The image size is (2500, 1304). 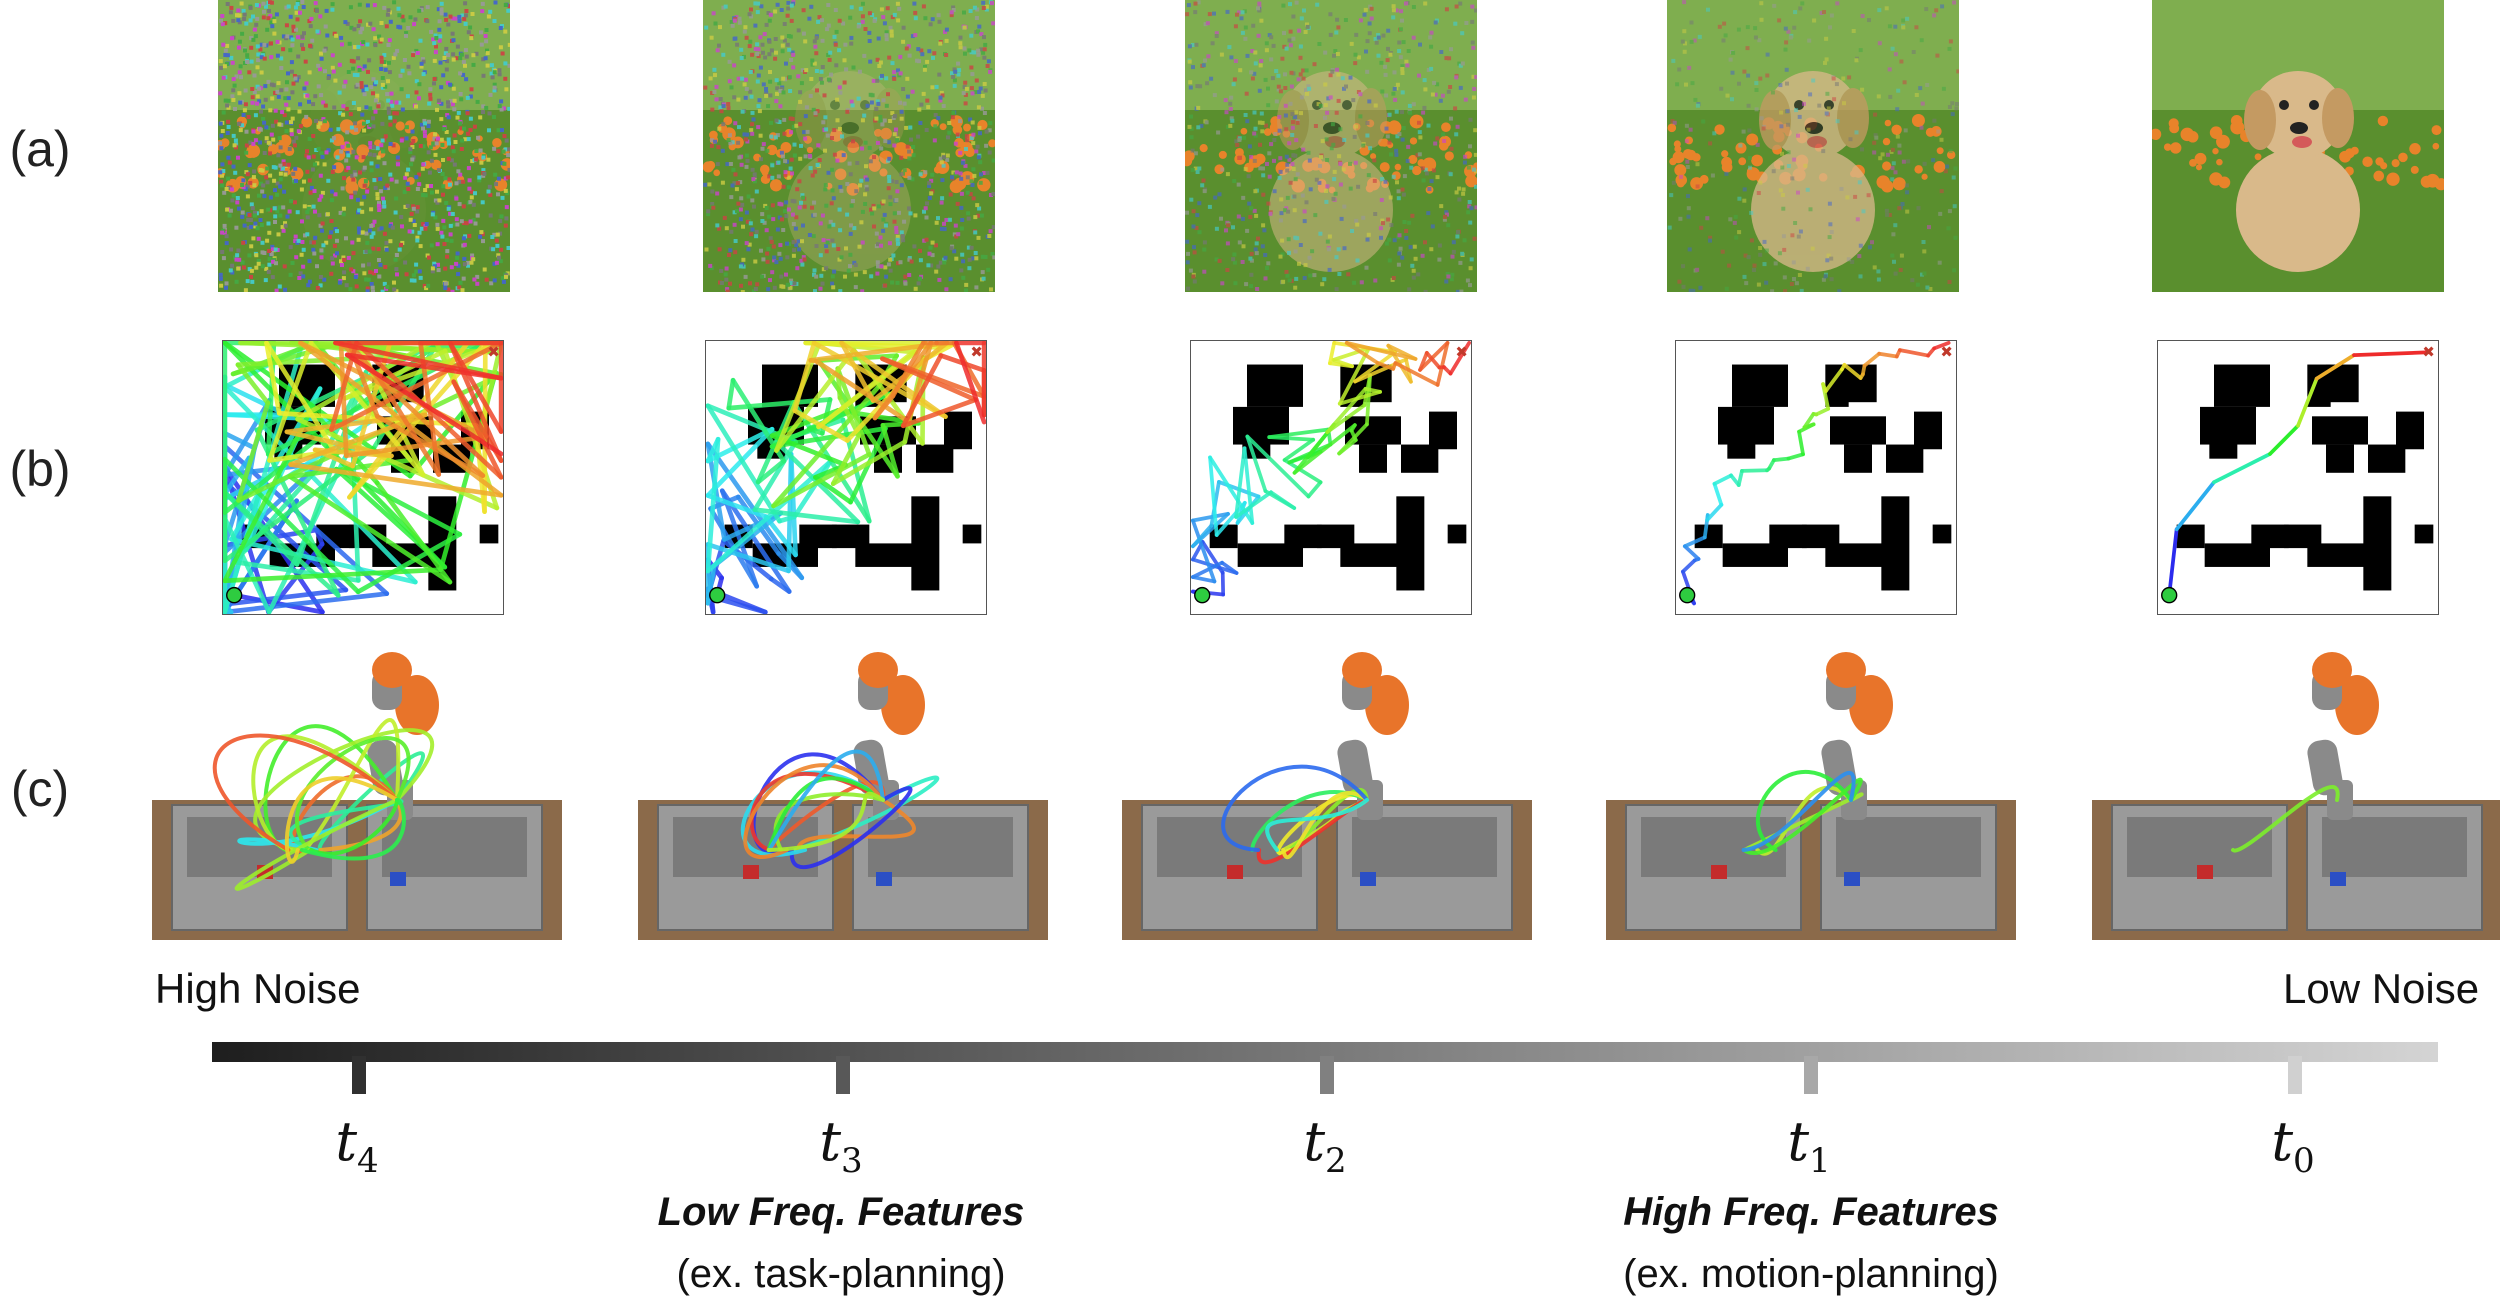 I want to click on timestep-label-t3: t3, so click(x=841, y=1145).